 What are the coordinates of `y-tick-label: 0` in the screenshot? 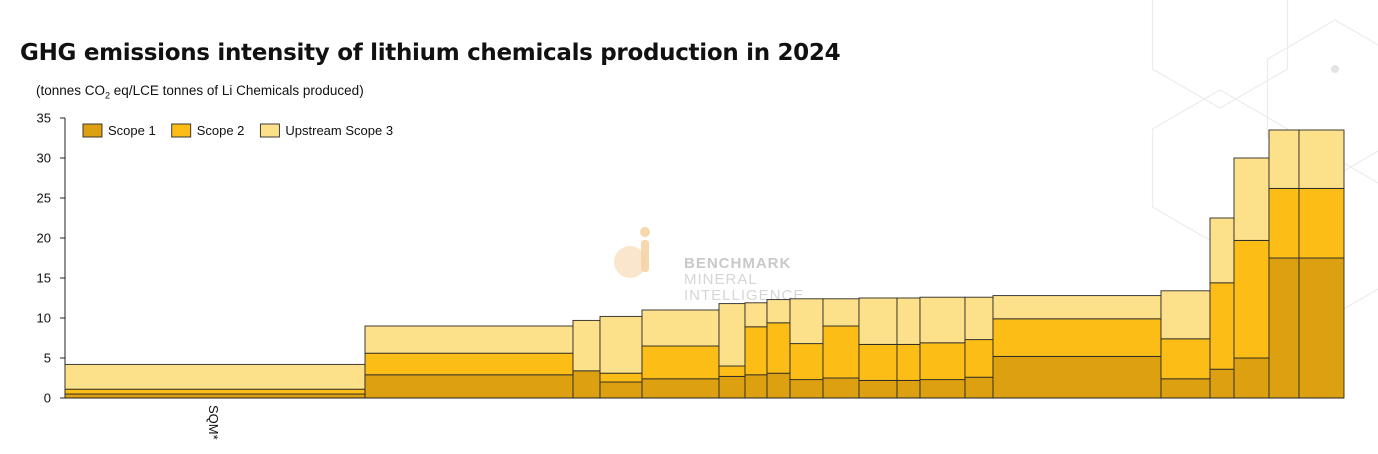 It's located at (47, 398).